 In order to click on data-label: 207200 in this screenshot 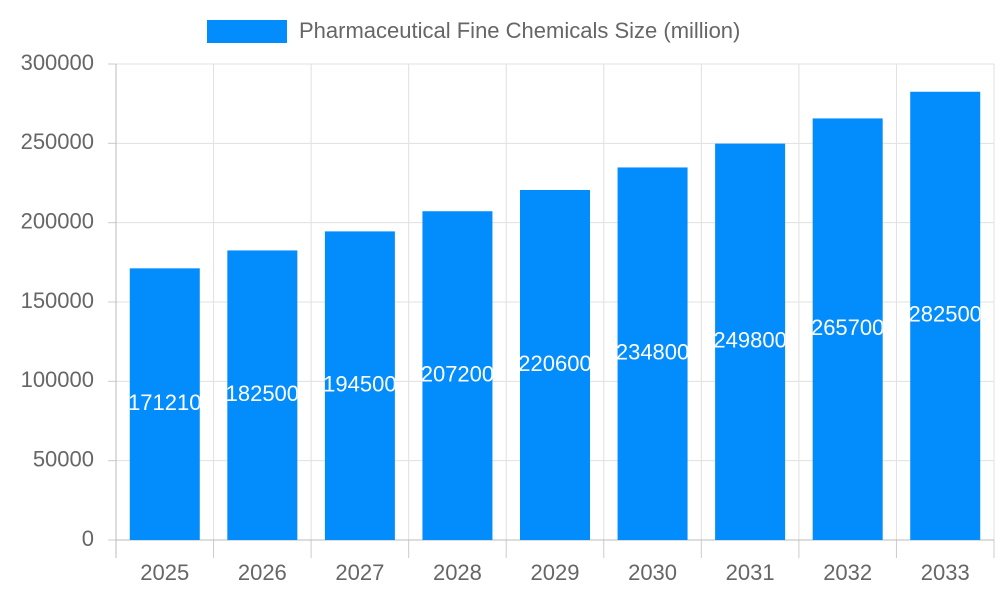, I will do `click(457, 373)`.